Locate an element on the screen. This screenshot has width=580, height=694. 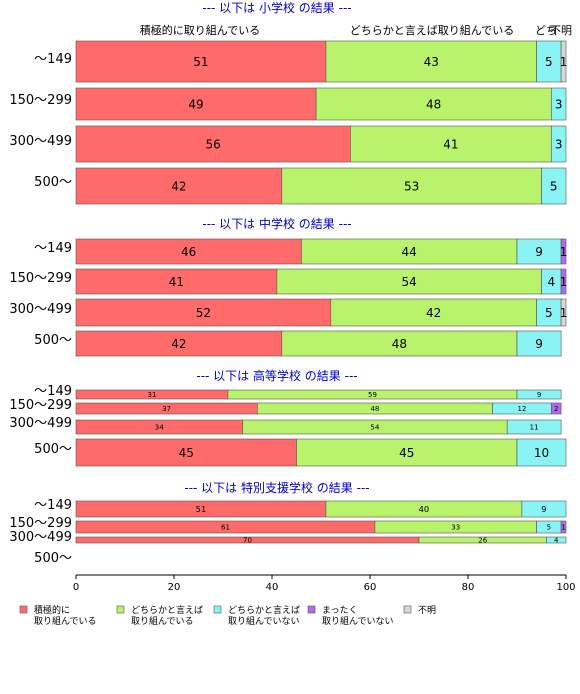
legend-item: 積極的に取り組んでいる is located at coordinates (58, 615).